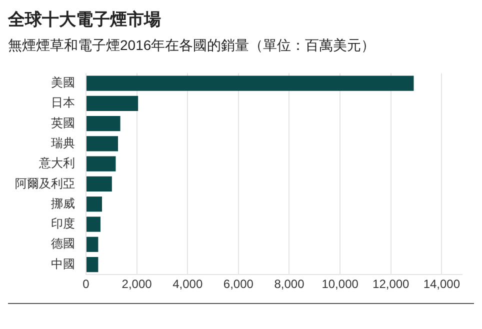 The width and height of the screenshot is (482, 329). I want to click on y-tick-label: 英國, so click(63, 123).